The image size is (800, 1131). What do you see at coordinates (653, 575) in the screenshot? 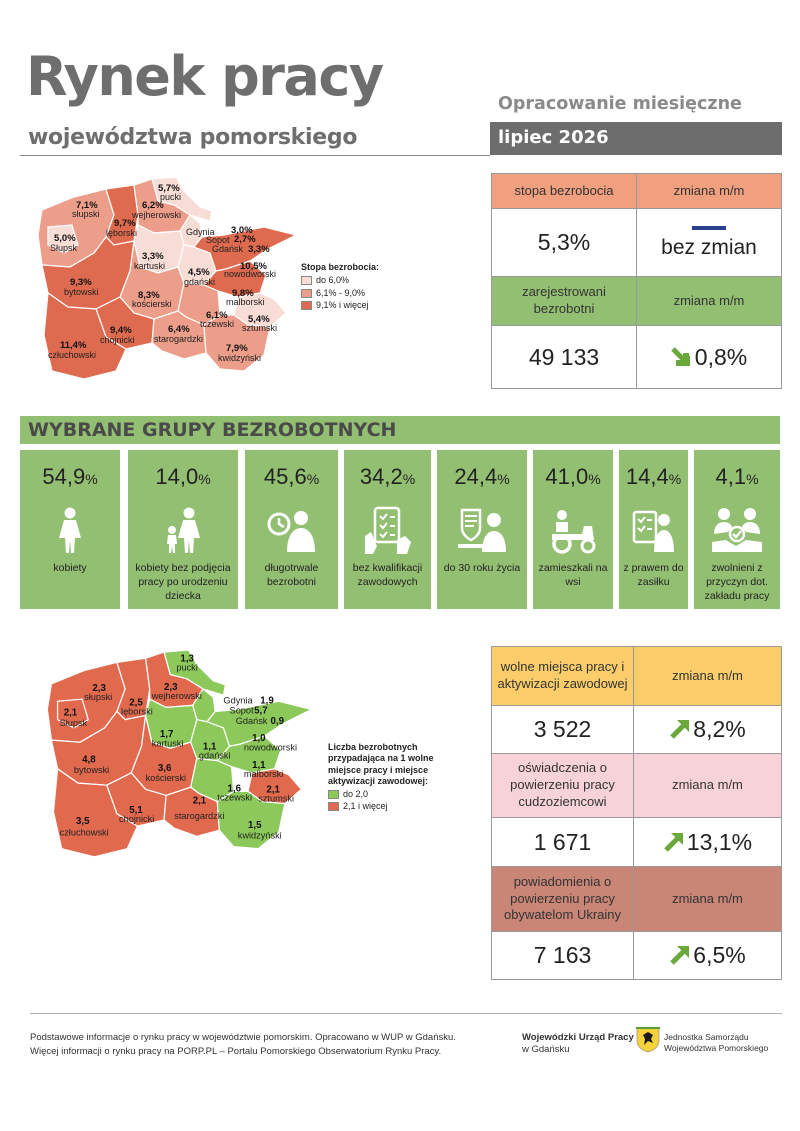
I see `group-label: z prawem do zasiłku` at bounding box center [653, 575].